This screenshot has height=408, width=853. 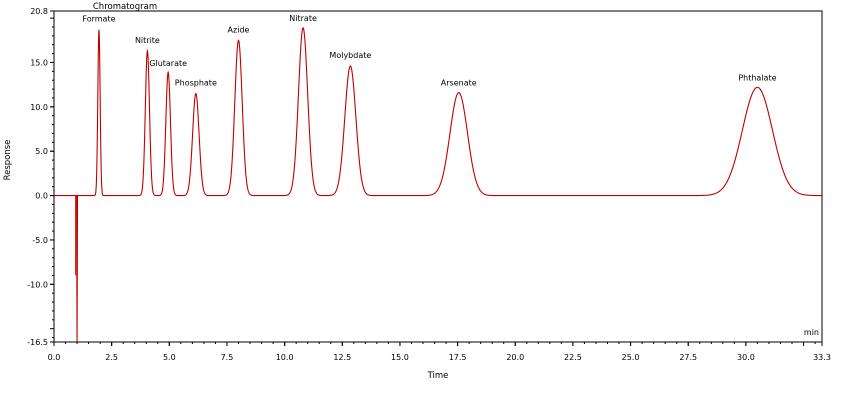 I want to click on y-tick-label: 20.8, so click(x=39, y=11).